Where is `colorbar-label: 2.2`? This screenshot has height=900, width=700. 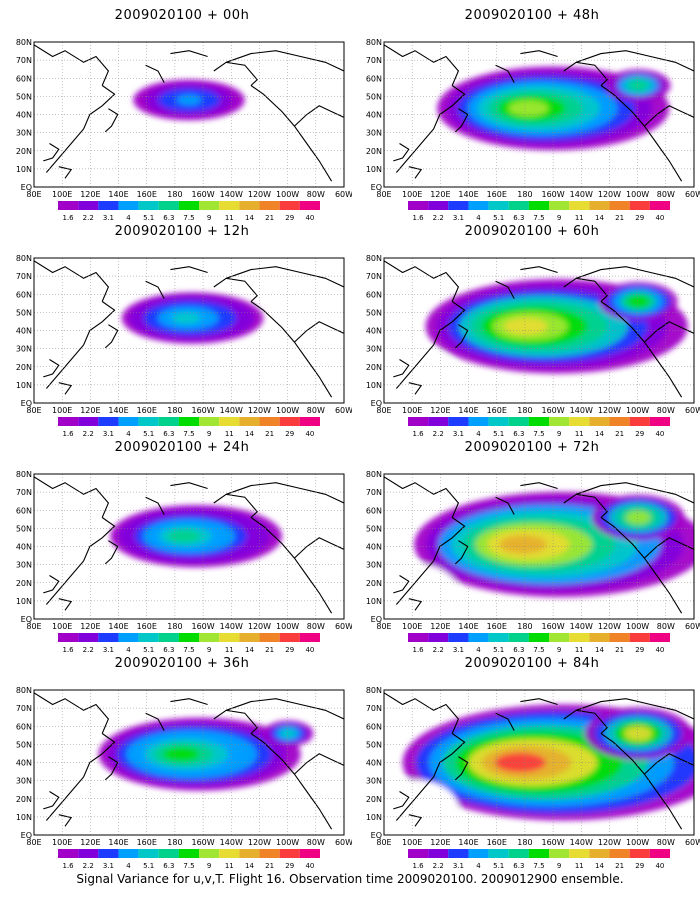 colorbar-label: 2.2 is located at coordinates (438, 434).